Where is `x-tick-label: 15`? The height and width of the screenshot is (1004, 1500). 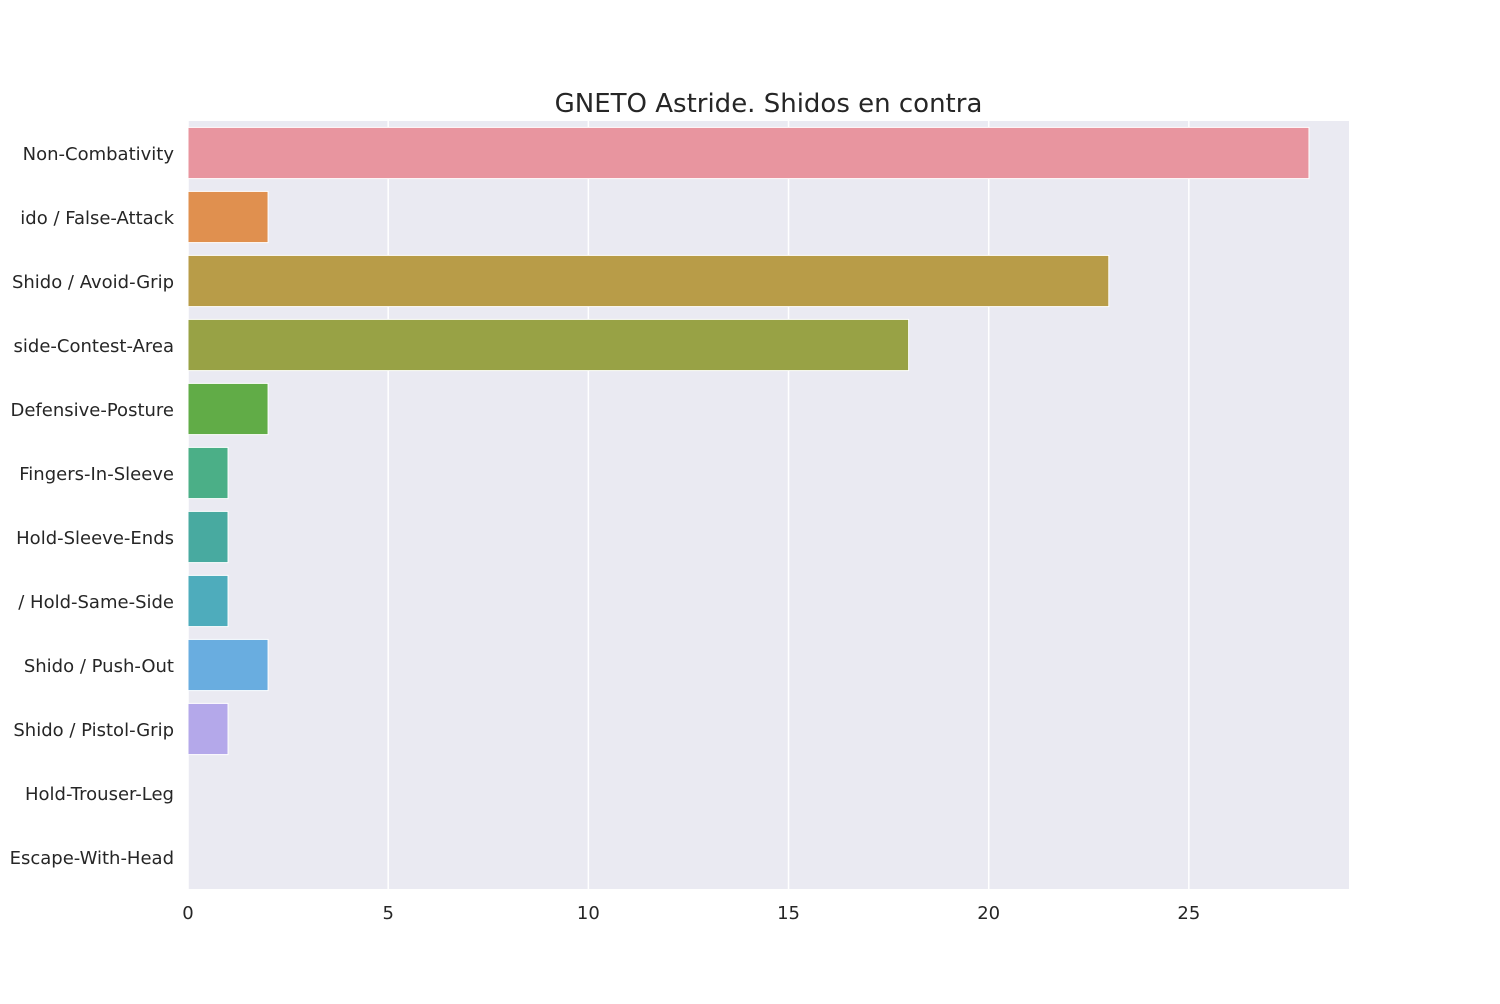
x-tick-label: 15 is located at coordinates (788, 913).